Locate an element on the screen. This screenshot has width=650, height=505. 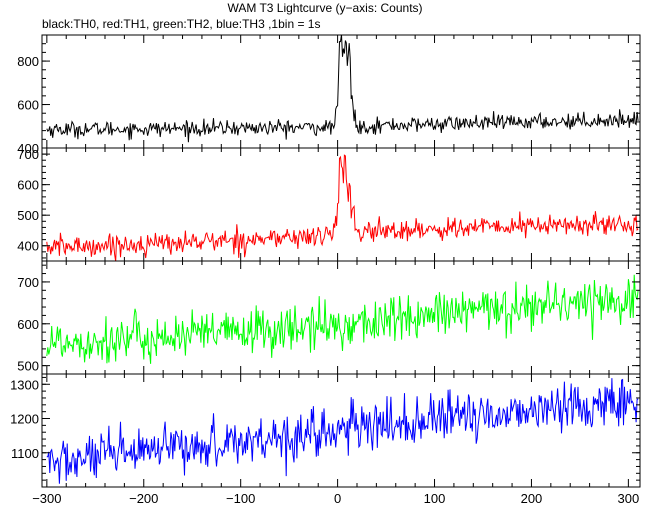
y-tick-label: 1100 is located at coordinates (25, 453).